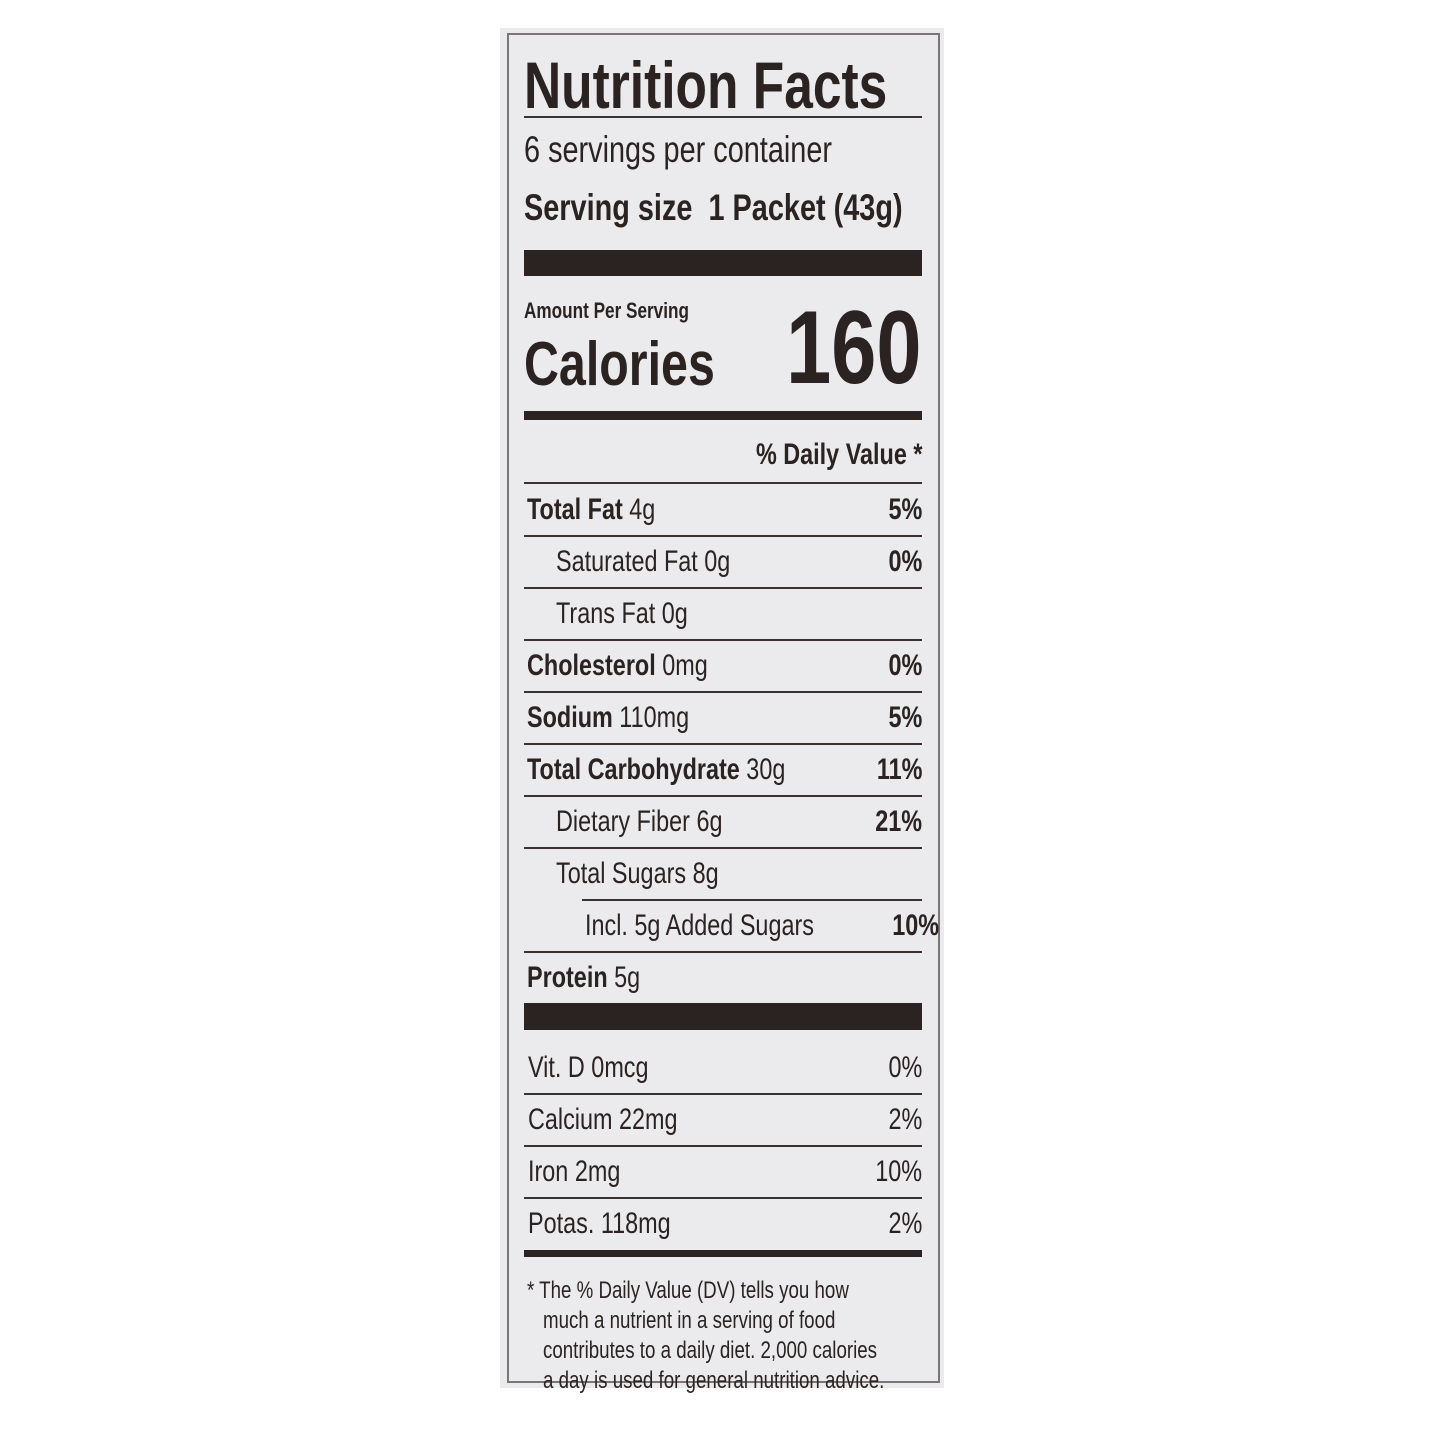 The height and width of the screenshot is (1445, 1445). I want to click on nutrient-name: Total Carbohydrate, so click(633, 769).